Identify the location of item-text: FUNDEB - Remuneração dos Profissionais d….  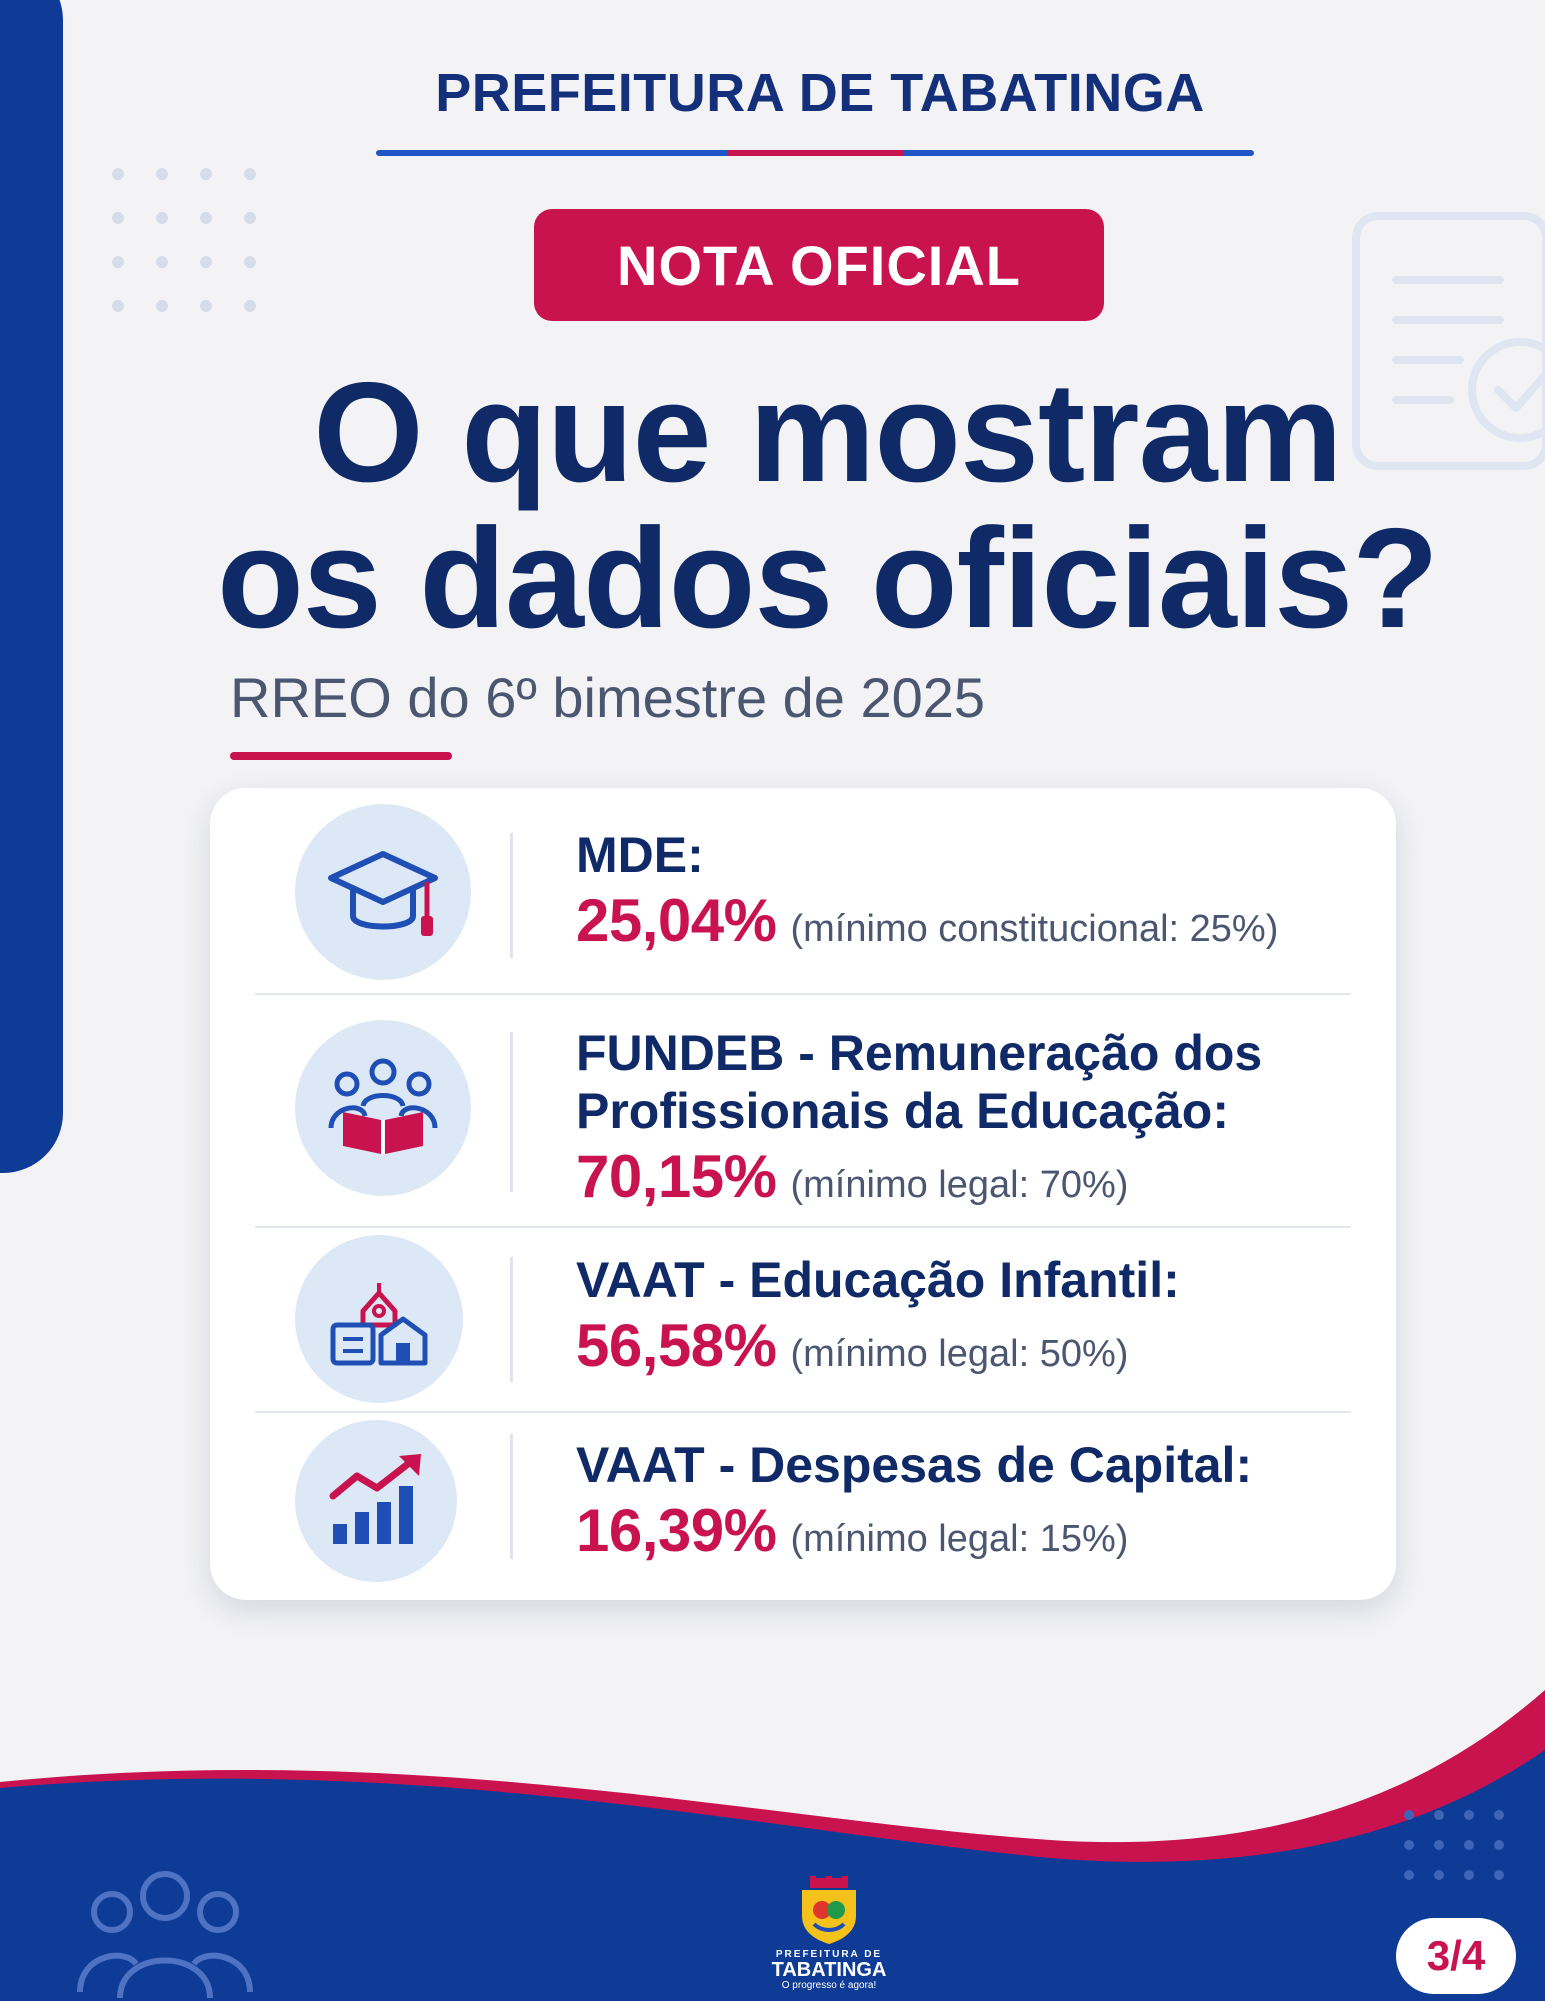
(971, 1117).